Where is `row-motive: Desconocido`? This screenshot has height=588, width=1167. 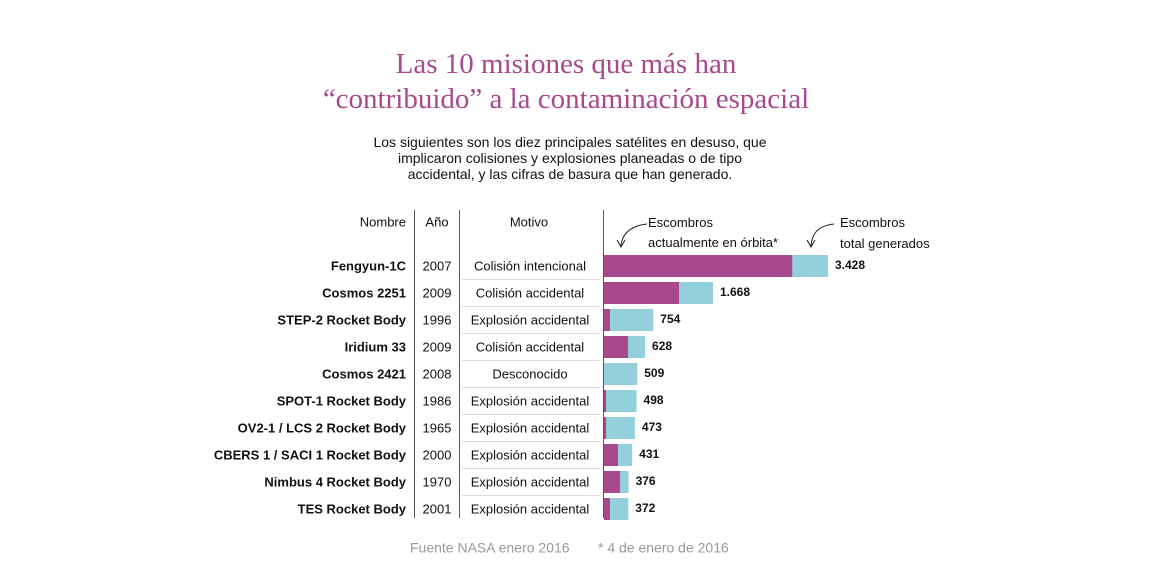
row-motive: Desconocido is located at coordinates (529, 373).